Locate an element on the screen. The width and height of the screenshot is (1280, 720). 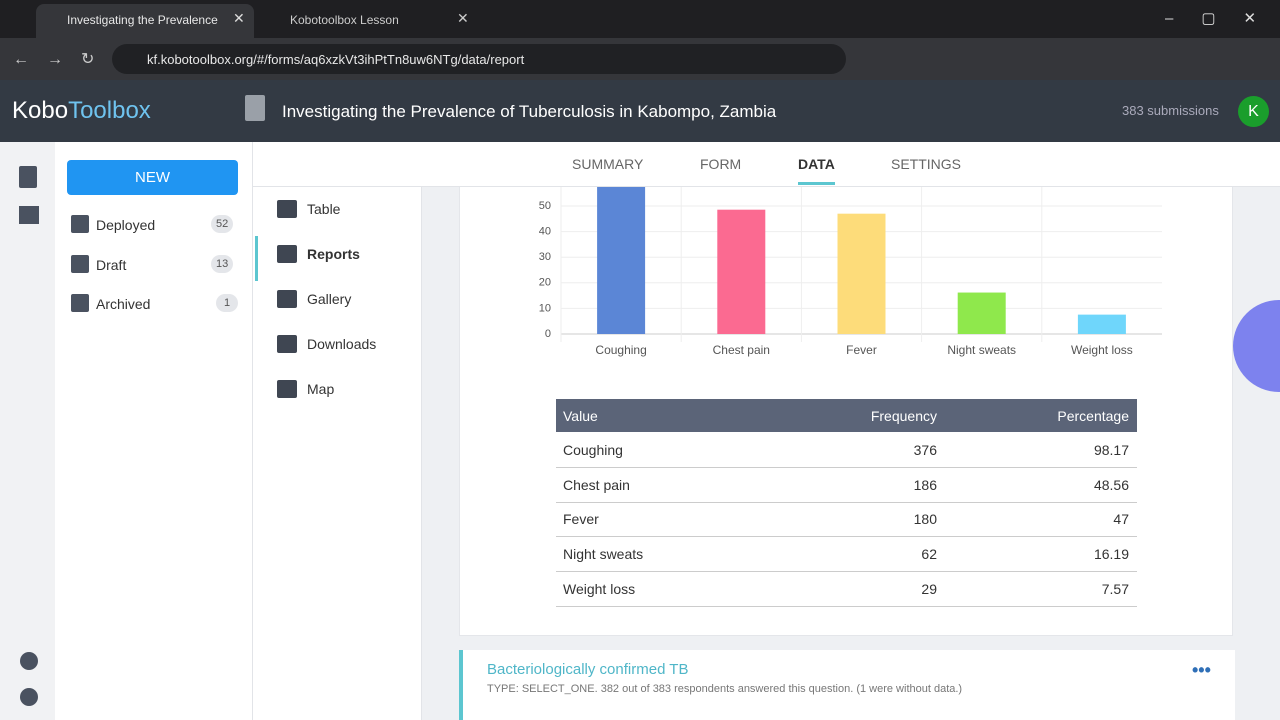
table-cell: 7.57 is located at coordinates (1115, 588).